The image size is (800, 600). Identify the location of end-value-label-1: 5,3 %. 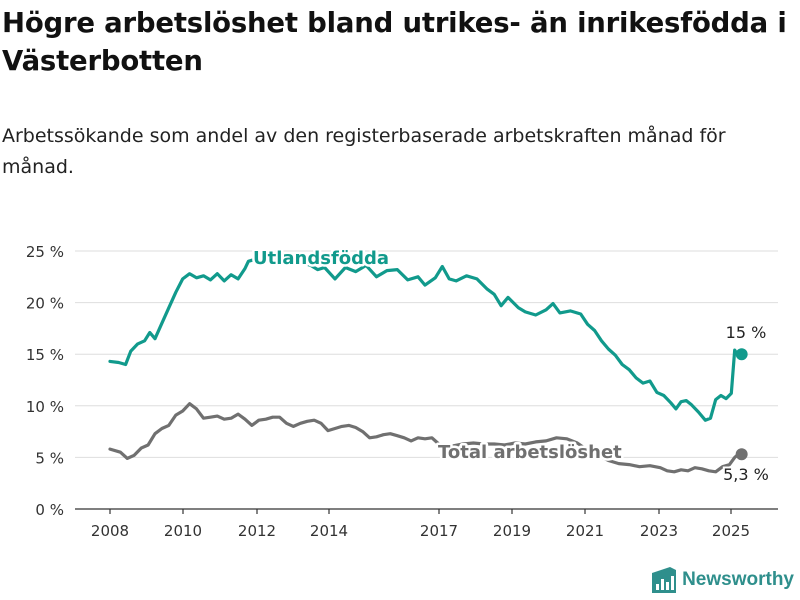
(746, 474).